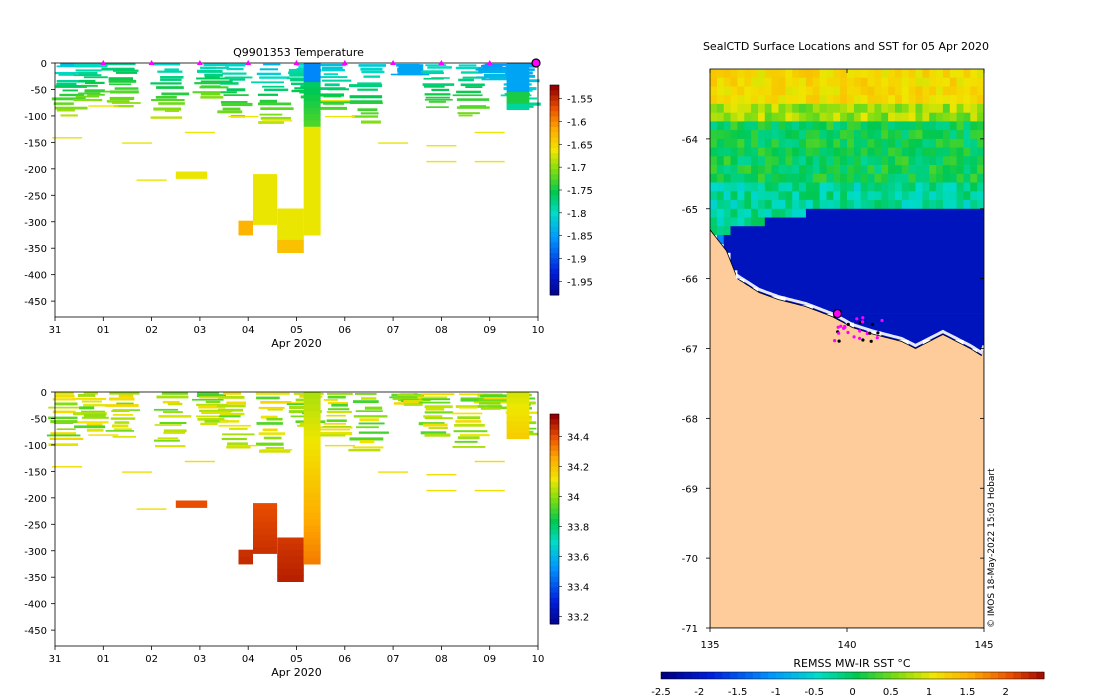  I want to click on x-tick-label: 05, so click(296, 659).